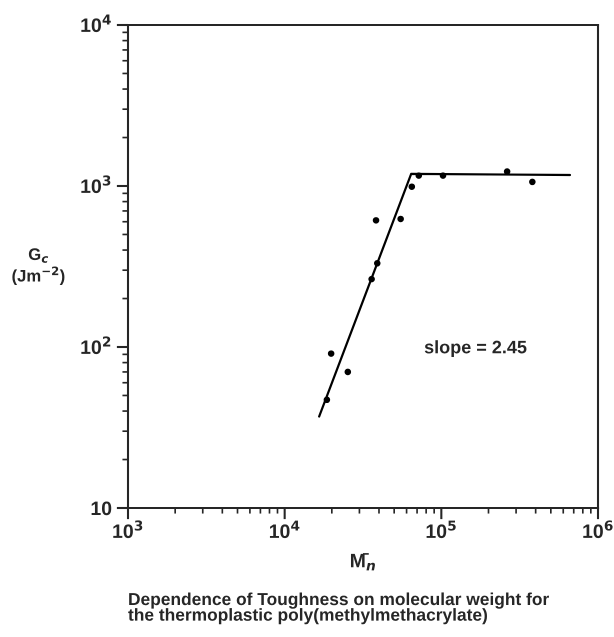  Describe the element at coordinates (102, 508) in the screenshot. I see `y-tick-label: 10` at that location.